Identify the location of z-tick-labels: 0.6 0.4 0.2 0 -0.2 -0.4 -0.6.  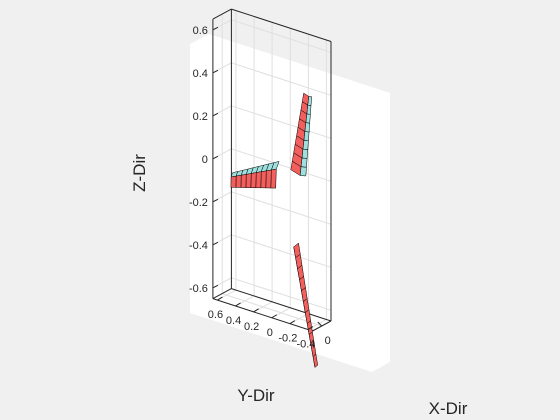
(198, 160).